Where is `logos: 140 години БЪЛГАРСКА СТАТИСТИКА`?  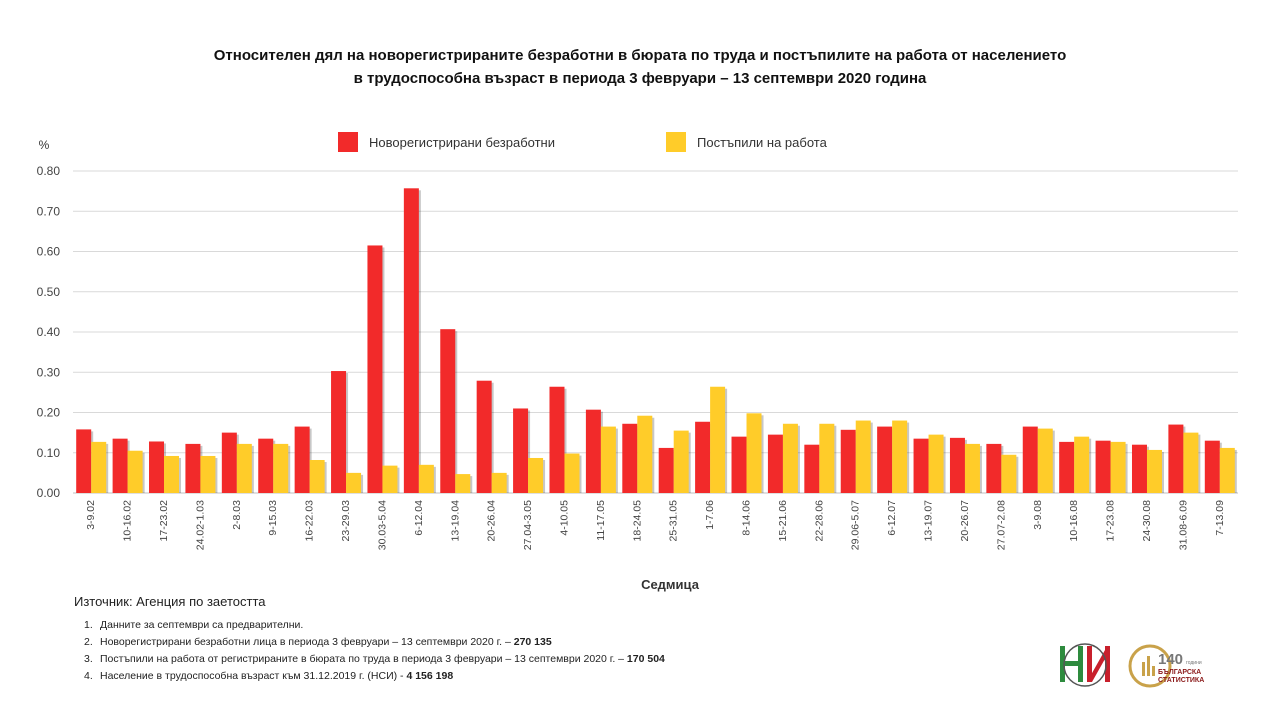 logos: 140 години БЪЛГАРСКА СТАТИСТИКА is located at coordinates (1132, 665).